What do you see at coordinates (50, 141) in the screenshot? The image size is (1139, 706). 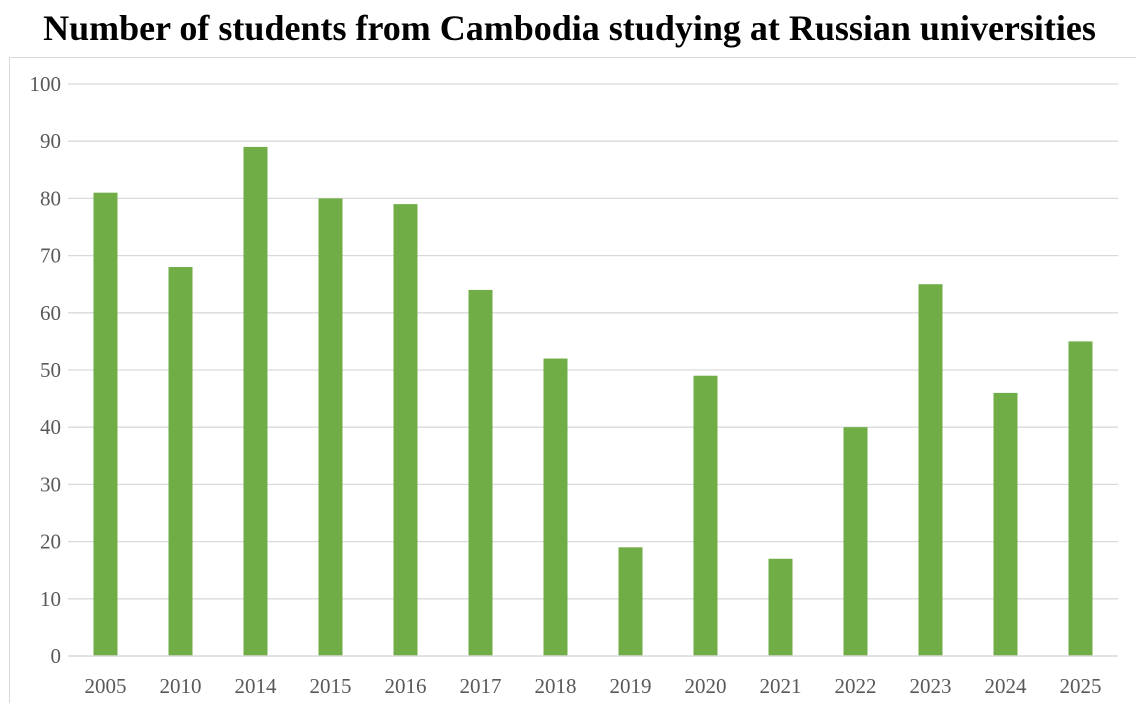 I see `y-tick-label: 90` at bounding box center [50, 141].